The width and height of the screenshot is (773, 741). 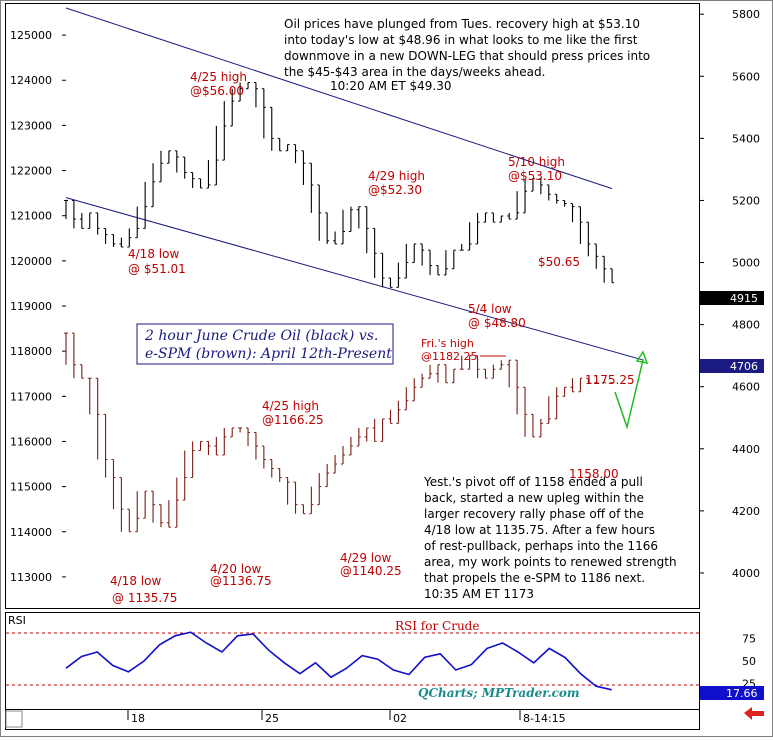 What do you see at coordinates (642, 357) in the screenshot?
I see `green-arrowhead-icon` at bounding box center [642, 357].